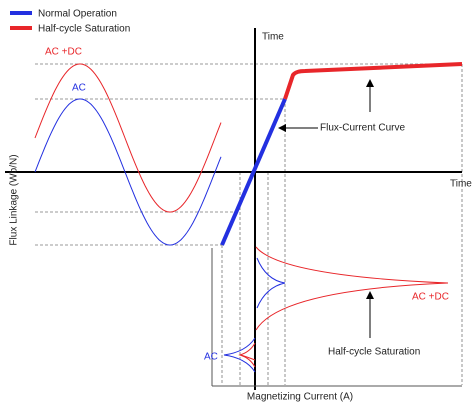  I want to click on flux-wave-saturation, so click(128, 138).